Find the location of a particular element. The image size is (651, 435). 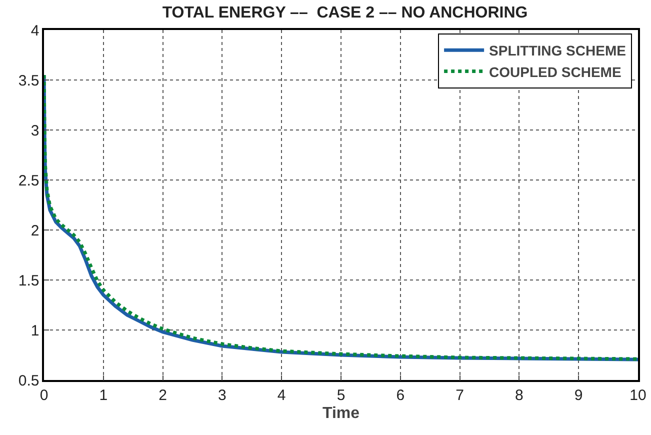

x-tick-label: 7 is located at coordinates (460, 395).